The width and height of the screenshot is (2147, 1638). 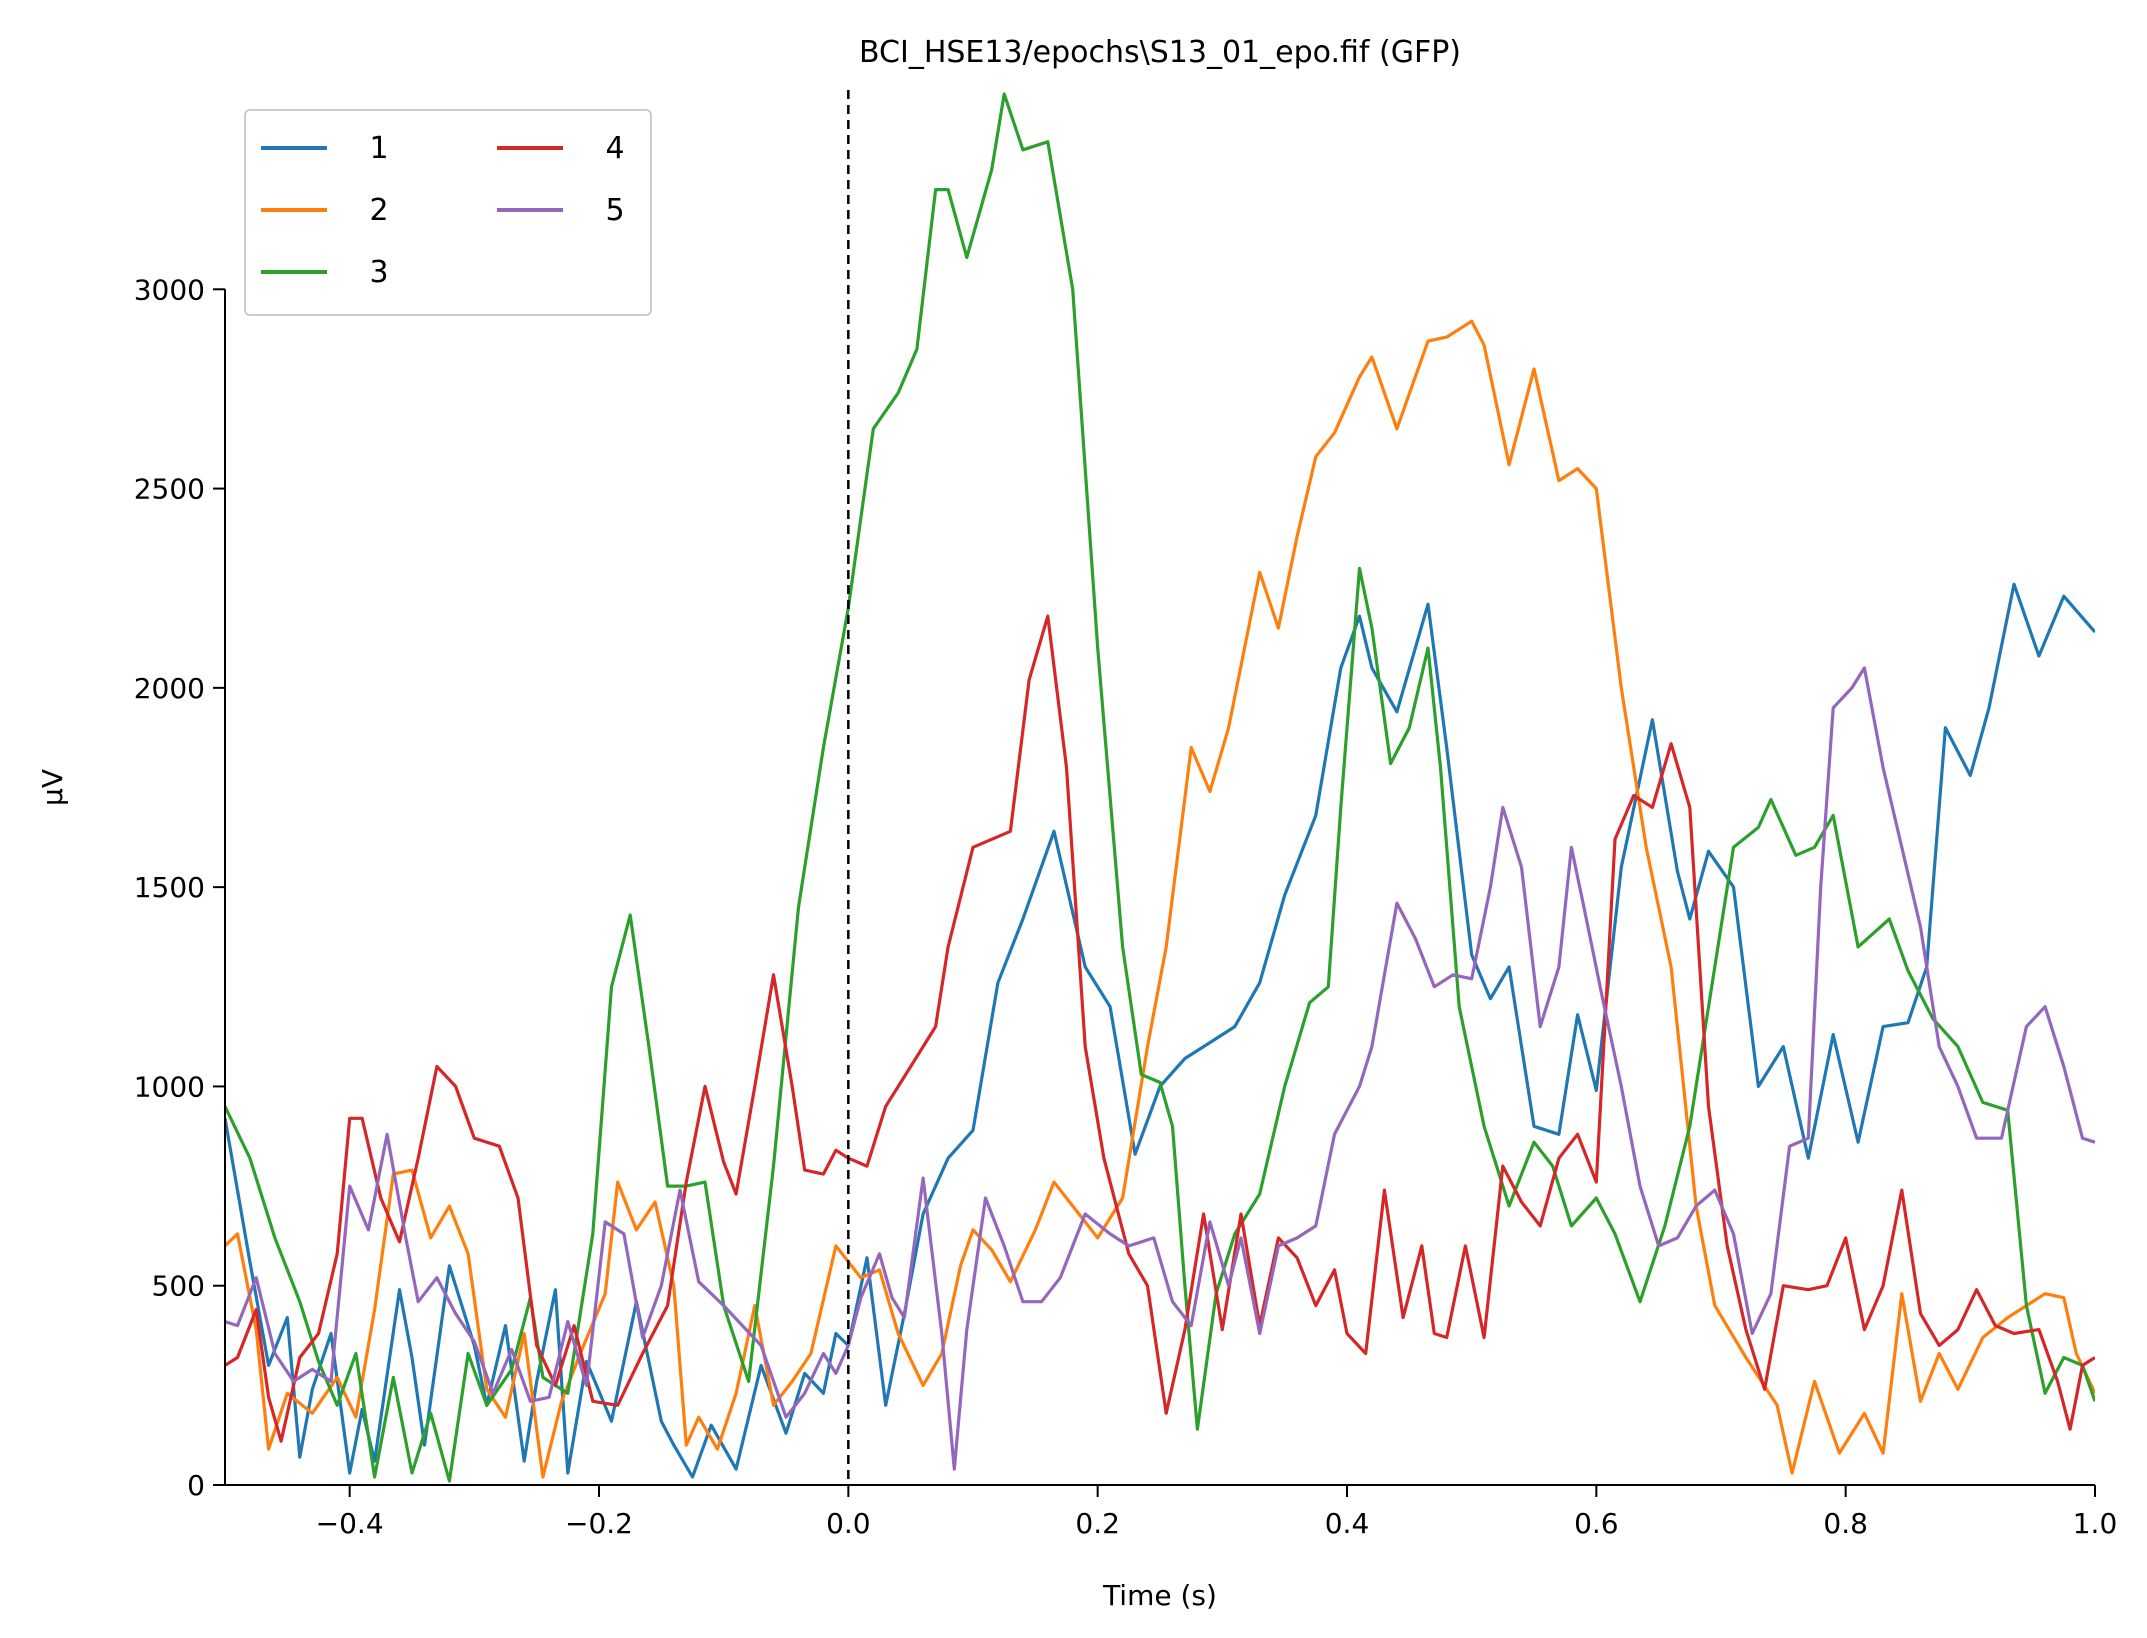 What do you see at coordinates (378, 272) in the screenshot?
I see `legend-label-3: 3` at bounding box center [378, 272].